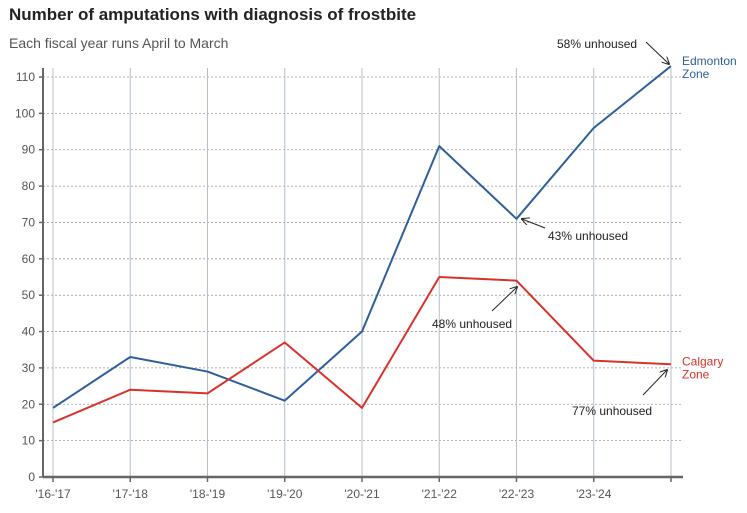 Image resolution: width=747 pixels, height=513 pixels. What do you see at coordinates (29, 259) in the screenshot?
I see `y-tick-label: 60` at bounding box center [29, 259].